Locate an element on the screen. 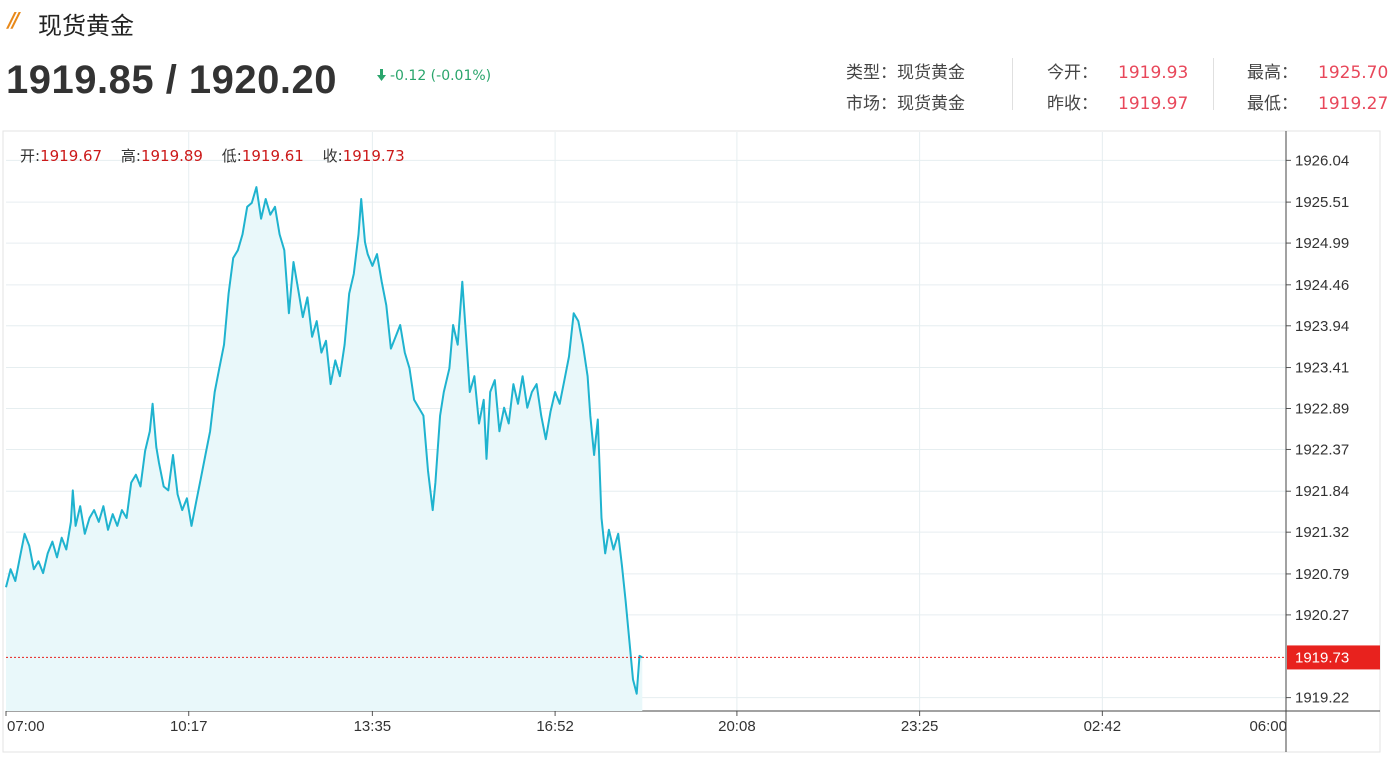  y-tick-label: 1924.99 is located at coordinates (1322, 243).